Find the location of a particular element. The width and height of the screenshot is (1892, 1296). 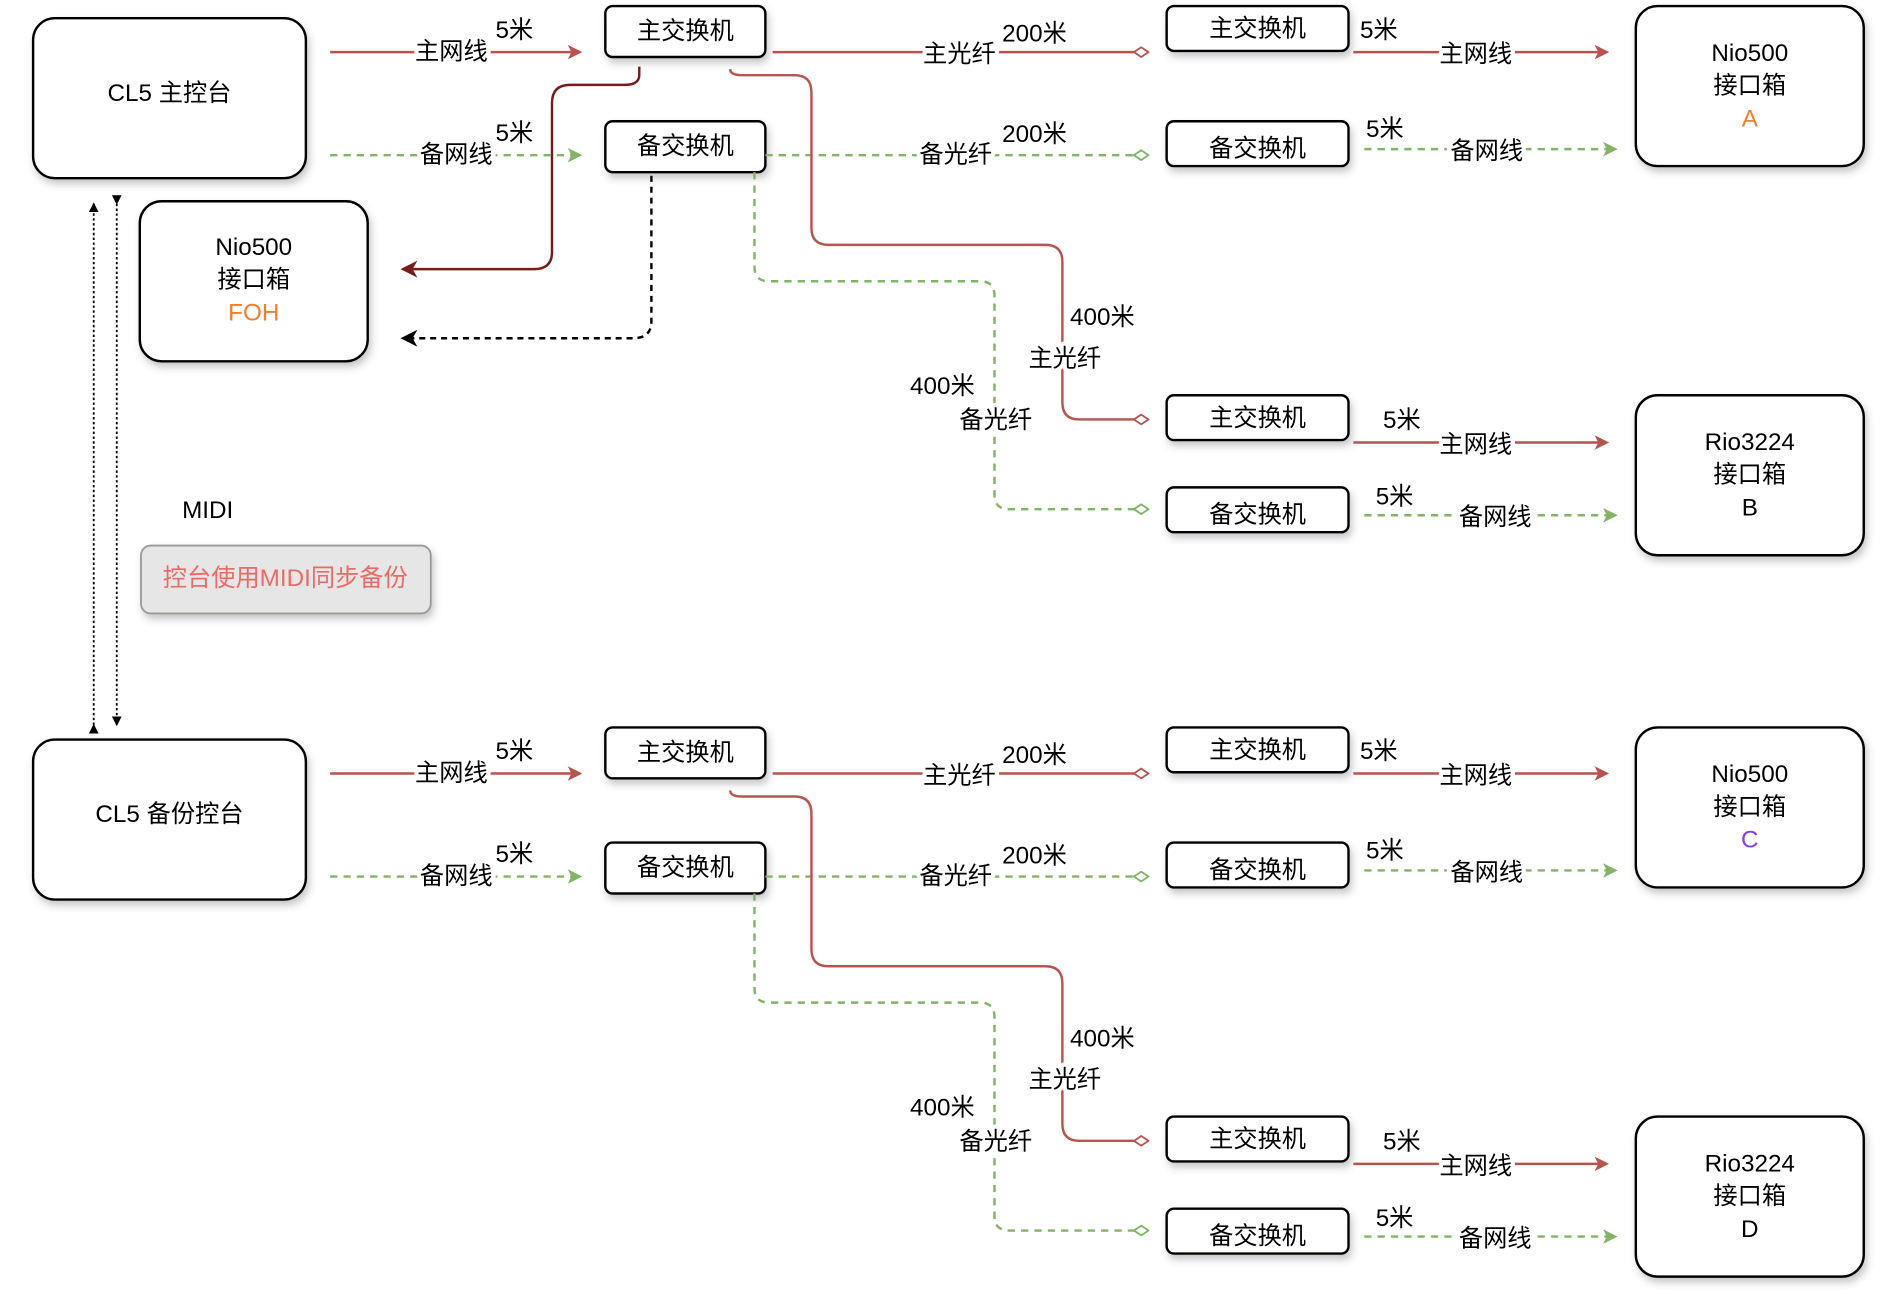

stage-box-id: B is located at coordinates (1750, 507).